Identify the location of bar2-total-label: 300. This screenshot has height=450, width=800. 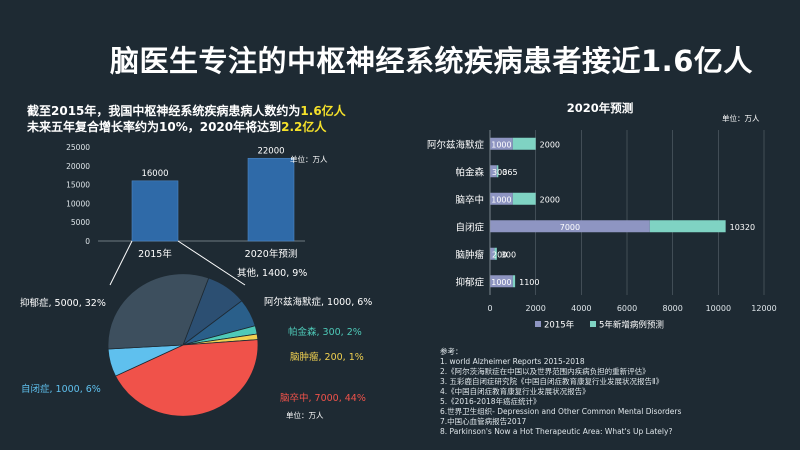
(508, 254).